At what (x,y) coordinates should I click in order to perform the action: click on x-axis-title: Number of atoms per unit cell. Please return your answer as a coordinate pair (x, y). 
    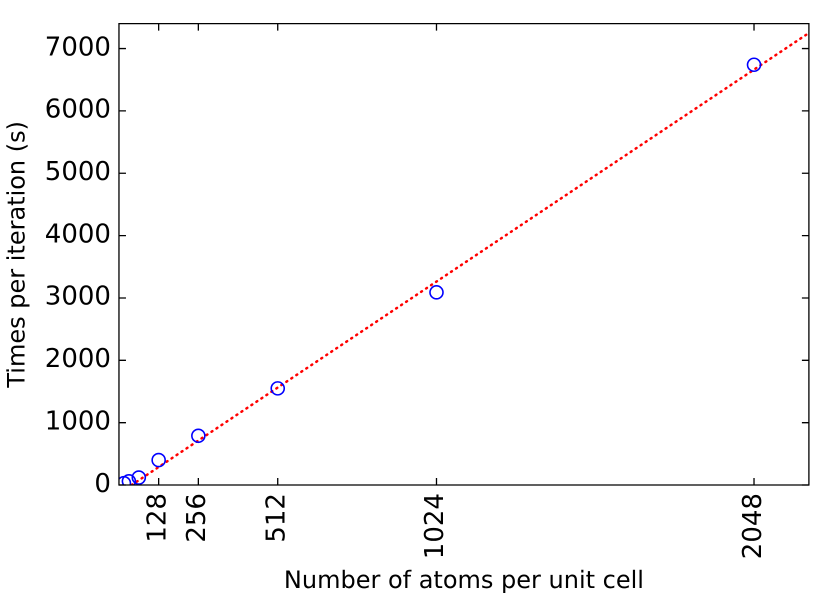
    Looking at the image, I should click on (464, 580).